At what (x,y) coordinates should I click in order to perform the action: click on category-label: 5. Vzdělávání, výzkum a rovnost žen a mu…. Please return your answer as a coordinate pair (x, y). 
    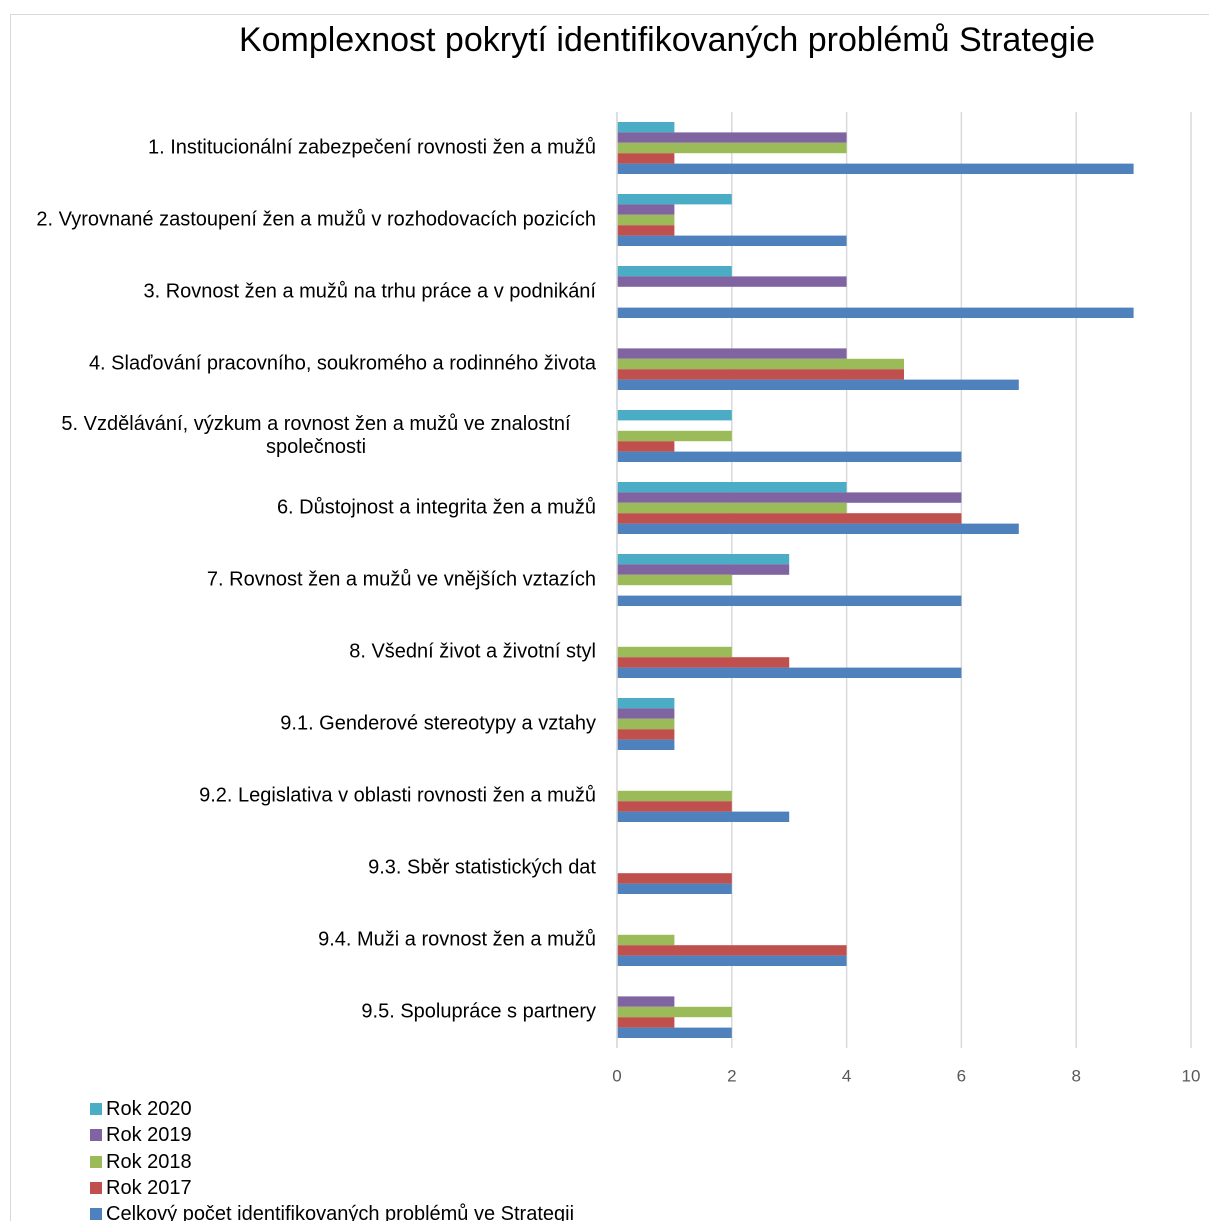
    Looking at the image, I should click on (316, 435).